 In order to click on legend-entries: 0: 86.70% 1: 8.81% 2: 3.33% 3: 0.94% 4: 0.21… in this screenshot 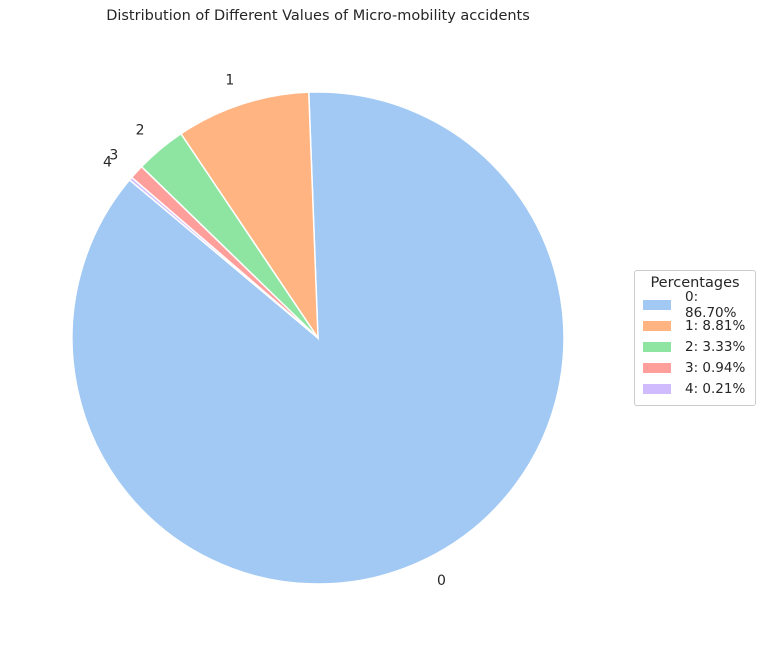, I will do `click(695, 344)`.